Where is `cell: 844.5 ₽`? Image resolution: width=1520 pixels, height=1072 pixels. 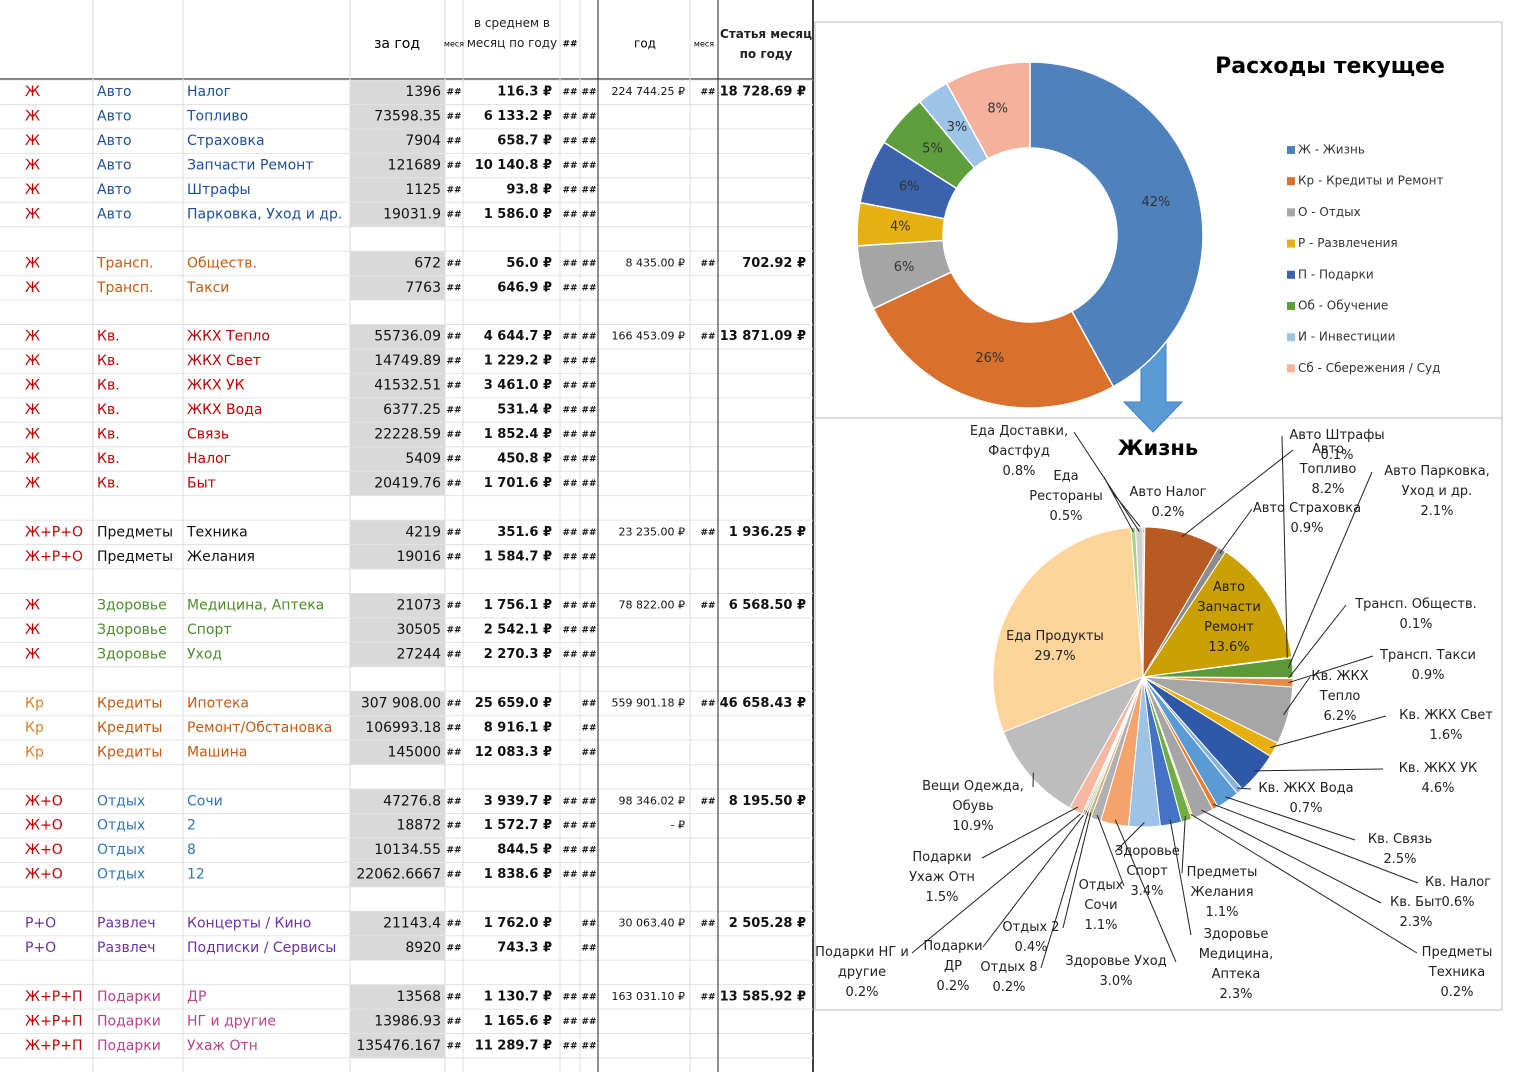
cell: 844.5 ₽ is located at coordinates (524, 850).